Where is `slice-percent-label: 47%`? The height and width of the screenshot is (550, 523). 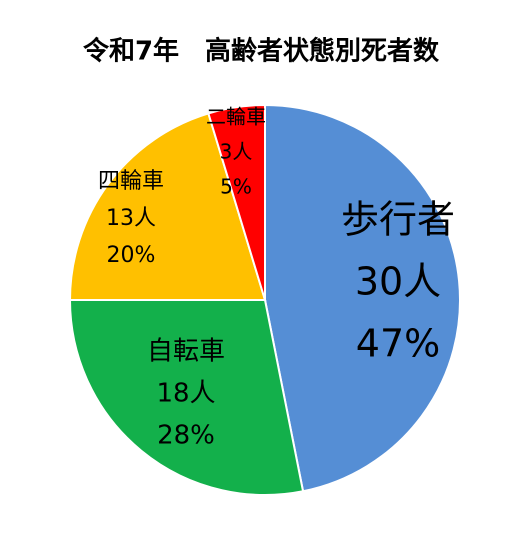
slice-percent-label: 47% is located at coordinates (398, 344).